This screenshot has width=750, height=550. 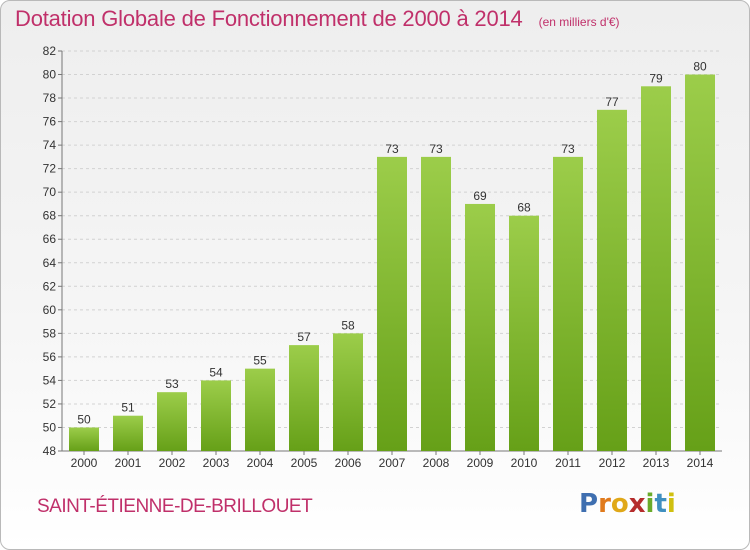 I want to click on data-label: 54, so click(x=216, y=372).